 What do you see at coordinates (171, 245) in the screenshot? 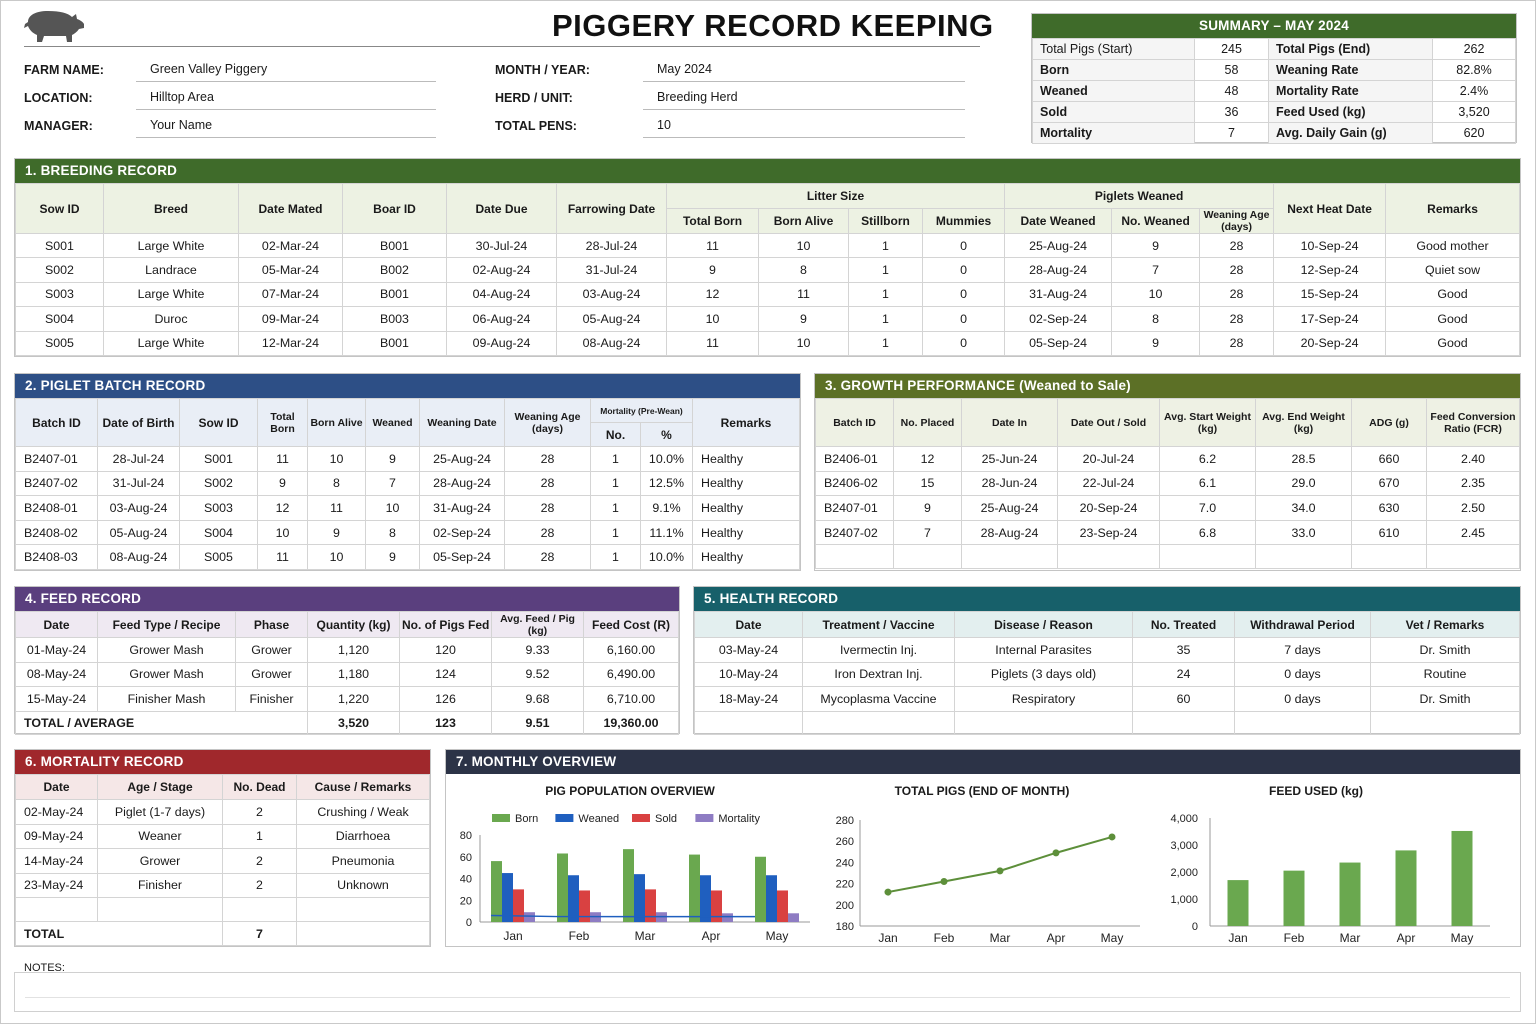
I see `table-cell: Large White` at bounding box center [171, 245].